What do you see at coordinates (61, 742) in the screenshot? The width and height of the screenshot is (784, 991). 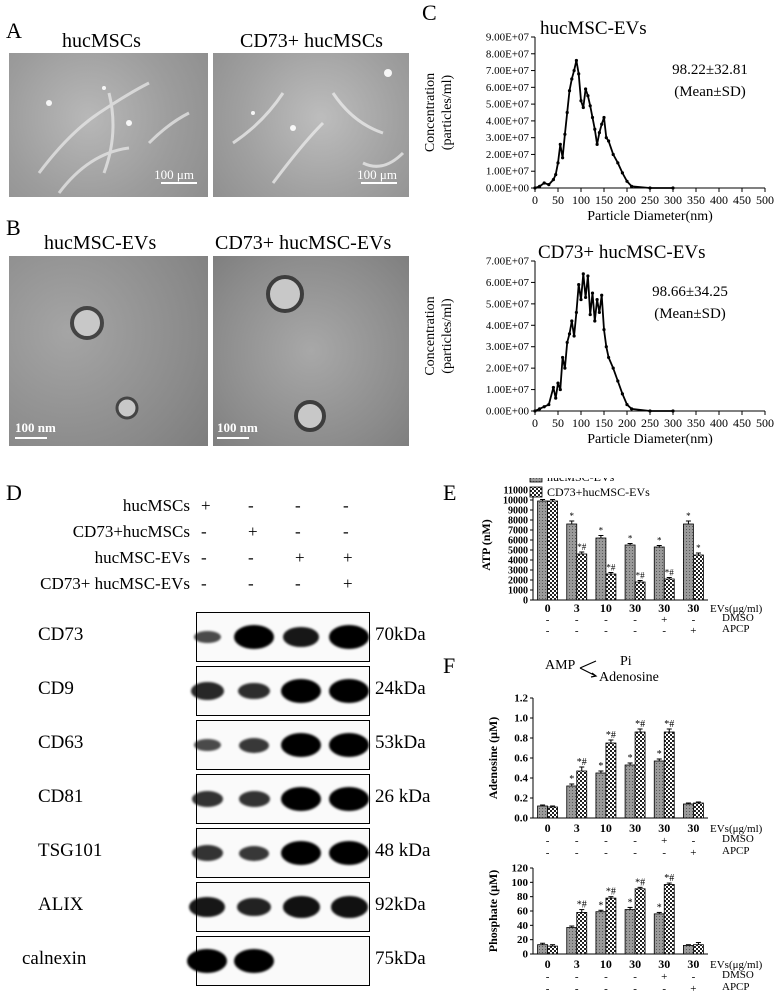 I see `blot-protein-label: CD63` at bounding box center [61, 742].